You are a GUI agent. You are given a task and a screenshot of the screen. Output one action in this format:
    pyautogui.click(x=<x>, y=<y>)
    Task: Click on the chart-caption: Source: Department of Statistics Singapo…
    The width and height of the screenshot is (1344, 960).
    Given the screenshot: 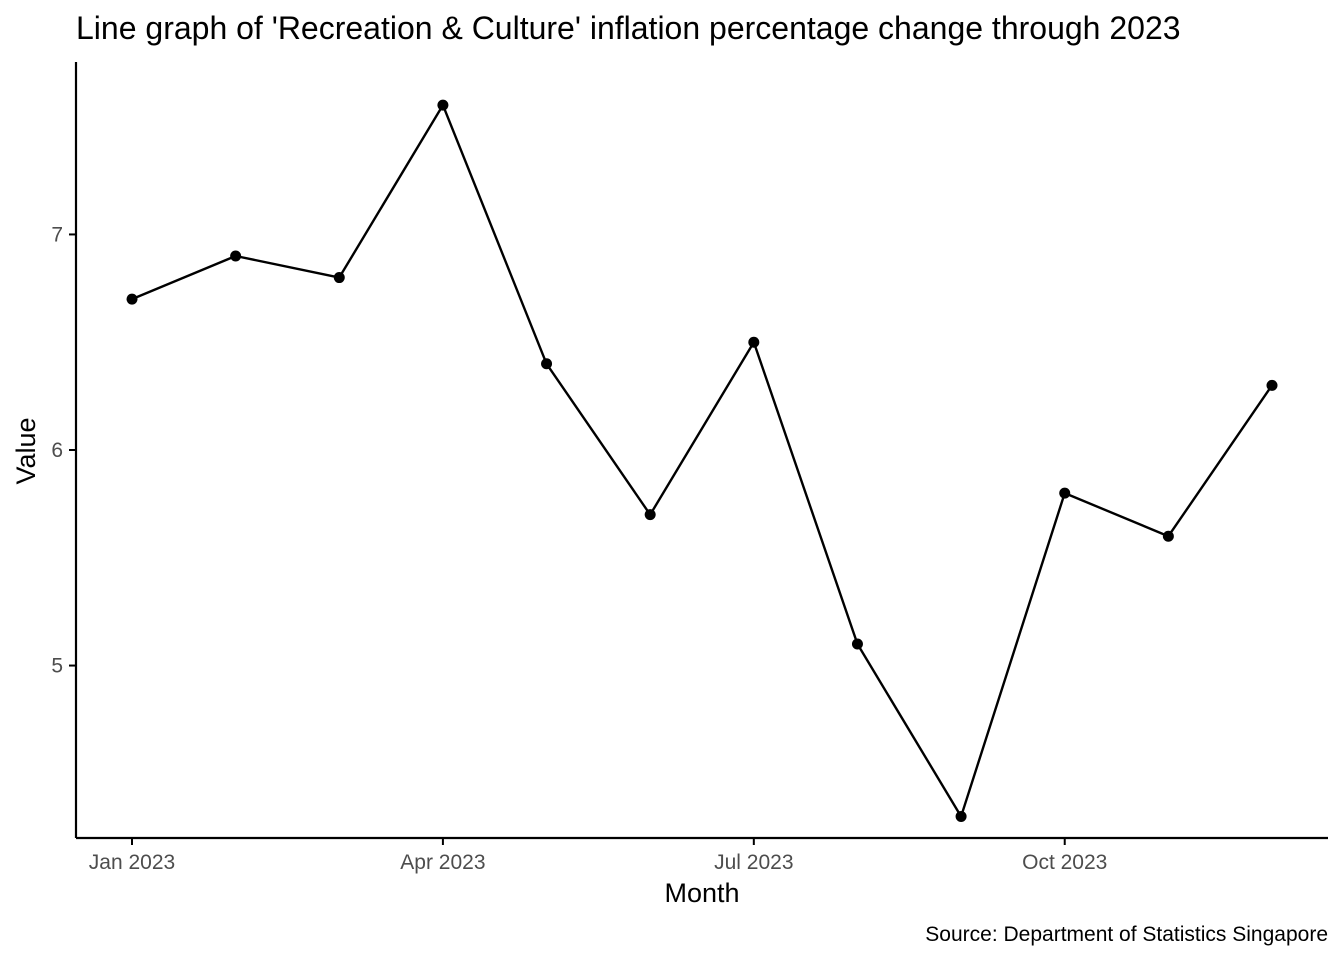 What is the action you would take?
    pyautogui.click(x=1126, y=934)
    